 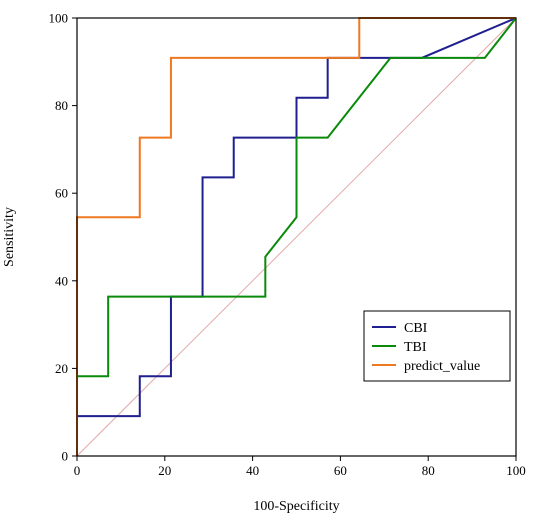 What do you see at coordinates (61, 105) in the screenshot?
I see `y-tick-label: 80` at bounding box center [61, 105].